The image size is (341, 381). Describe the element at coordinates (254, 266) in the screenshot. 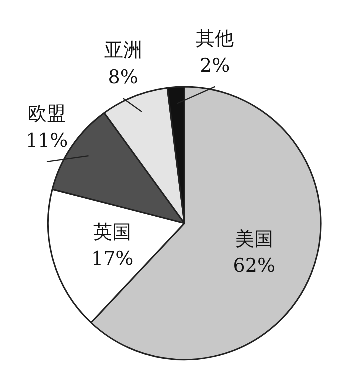

I see `data-label: 62%` at that location.